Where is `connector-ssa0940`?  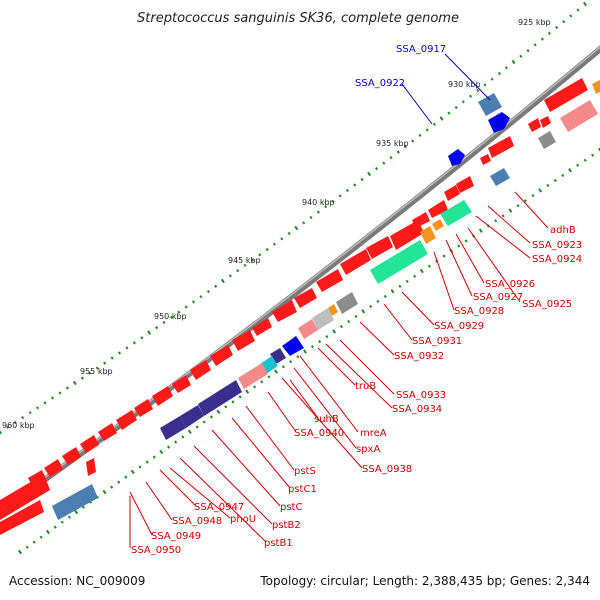 connector-ssa0940 is located at coordinates (282, 412).